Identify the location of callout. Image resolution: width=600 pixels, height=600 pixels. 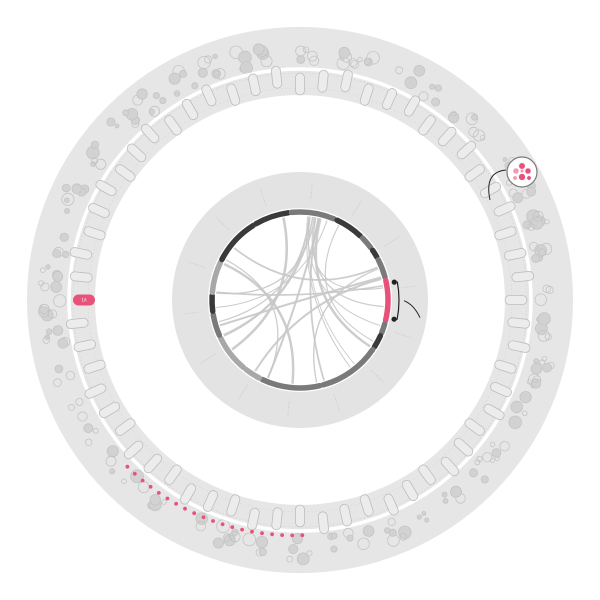
(513, 178).